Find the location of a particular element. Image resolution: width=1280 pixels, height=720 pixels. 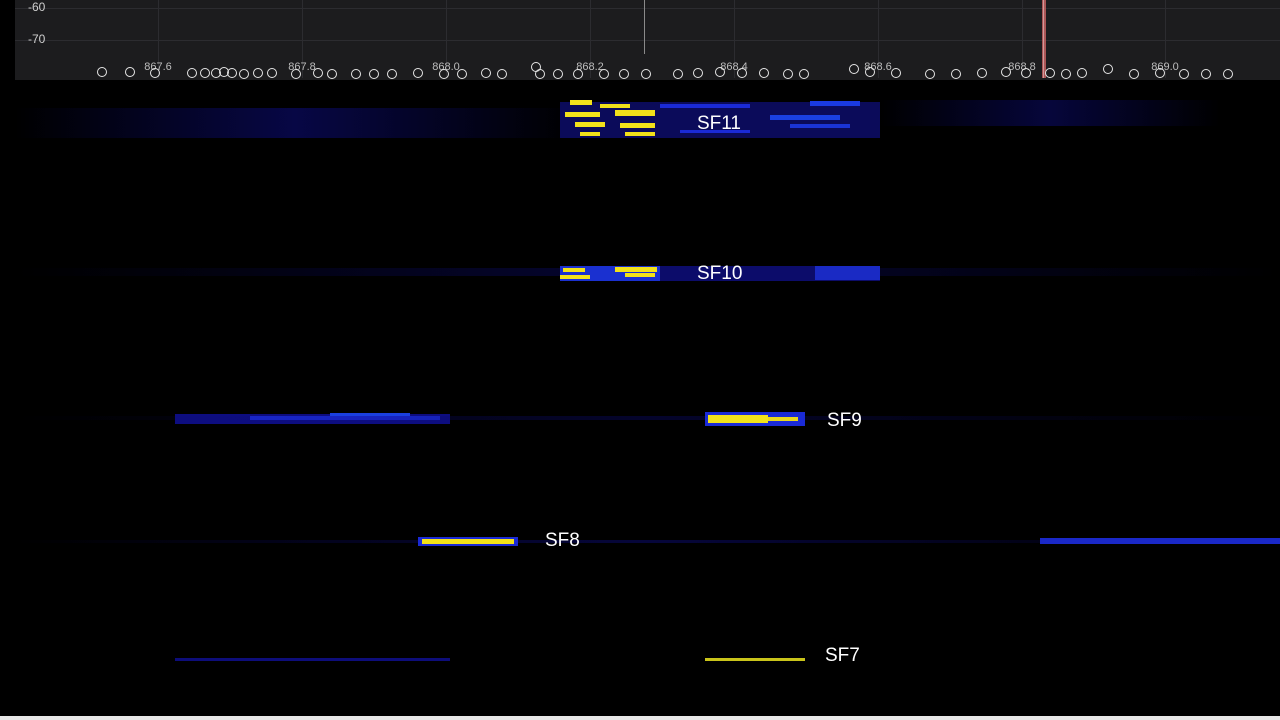

signal-sf10 is located at coordinates (647, 273).